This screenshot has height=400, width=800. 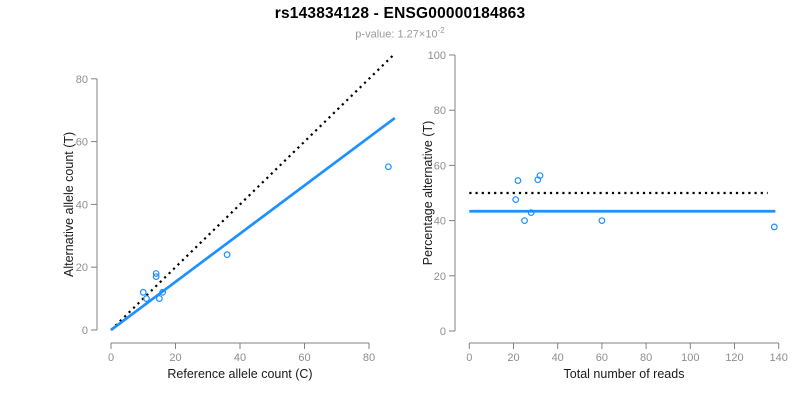 I want to click on x-axis-title: Total number of reads, so click(x=624, y=374).